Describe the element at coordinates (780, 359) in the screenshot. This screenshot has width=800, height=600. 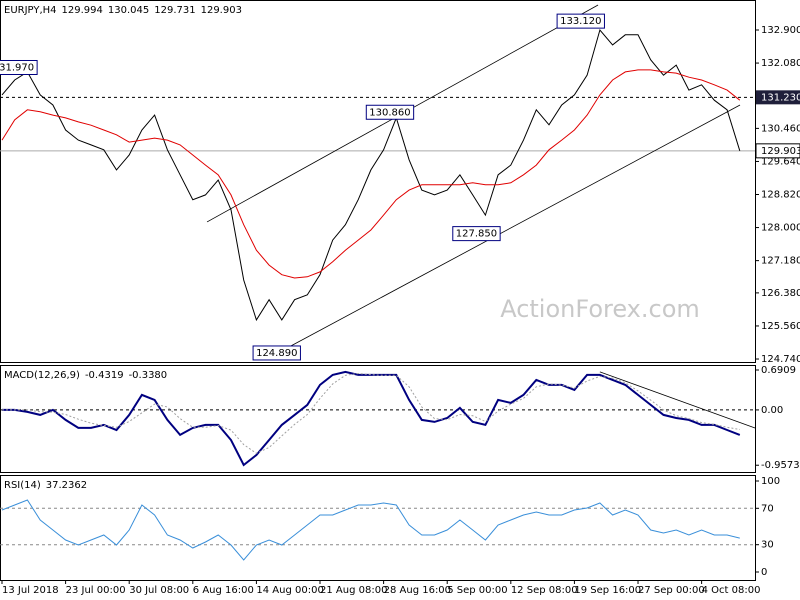
I see `y-tick-label: 124.740` at that location.